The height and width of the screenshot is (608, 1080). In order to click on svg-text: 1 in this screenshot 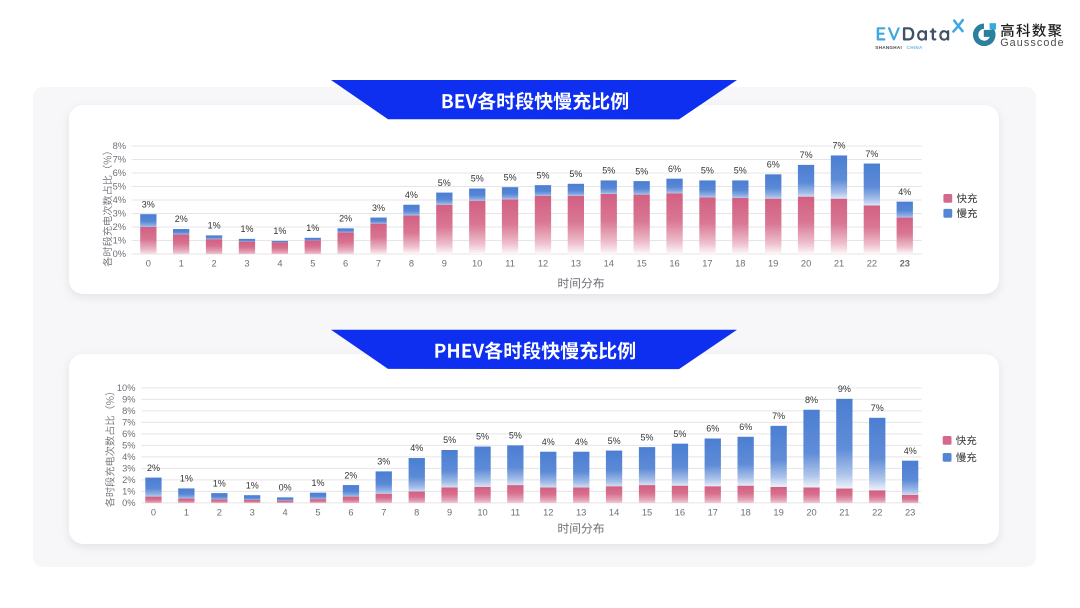, I will do `click(186, 512)`.